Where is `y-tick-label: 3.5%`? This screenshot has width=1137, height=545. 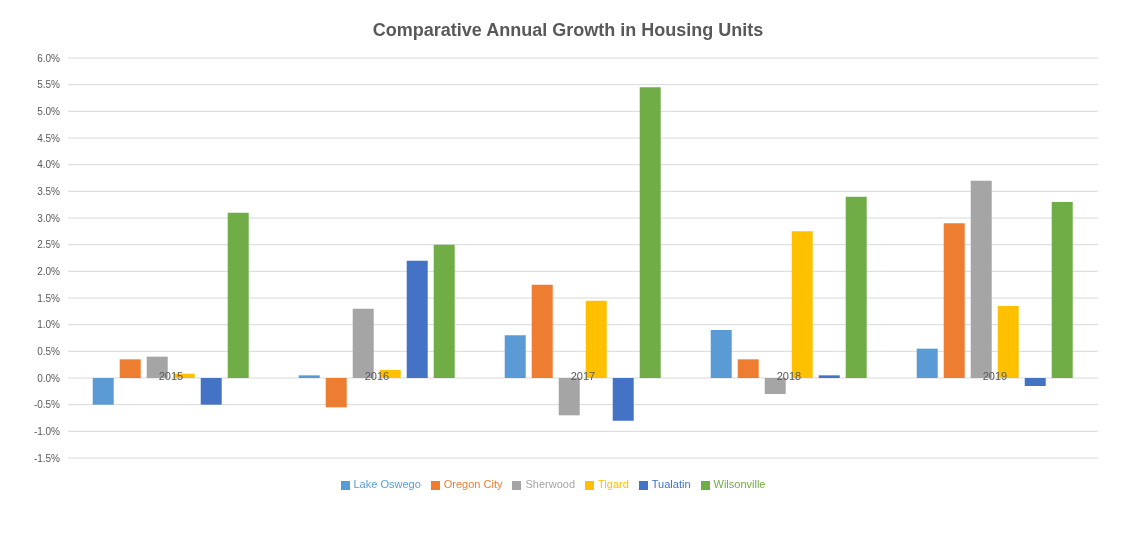 y-tick-label: 3.5% is located at coordinates (49, 191).